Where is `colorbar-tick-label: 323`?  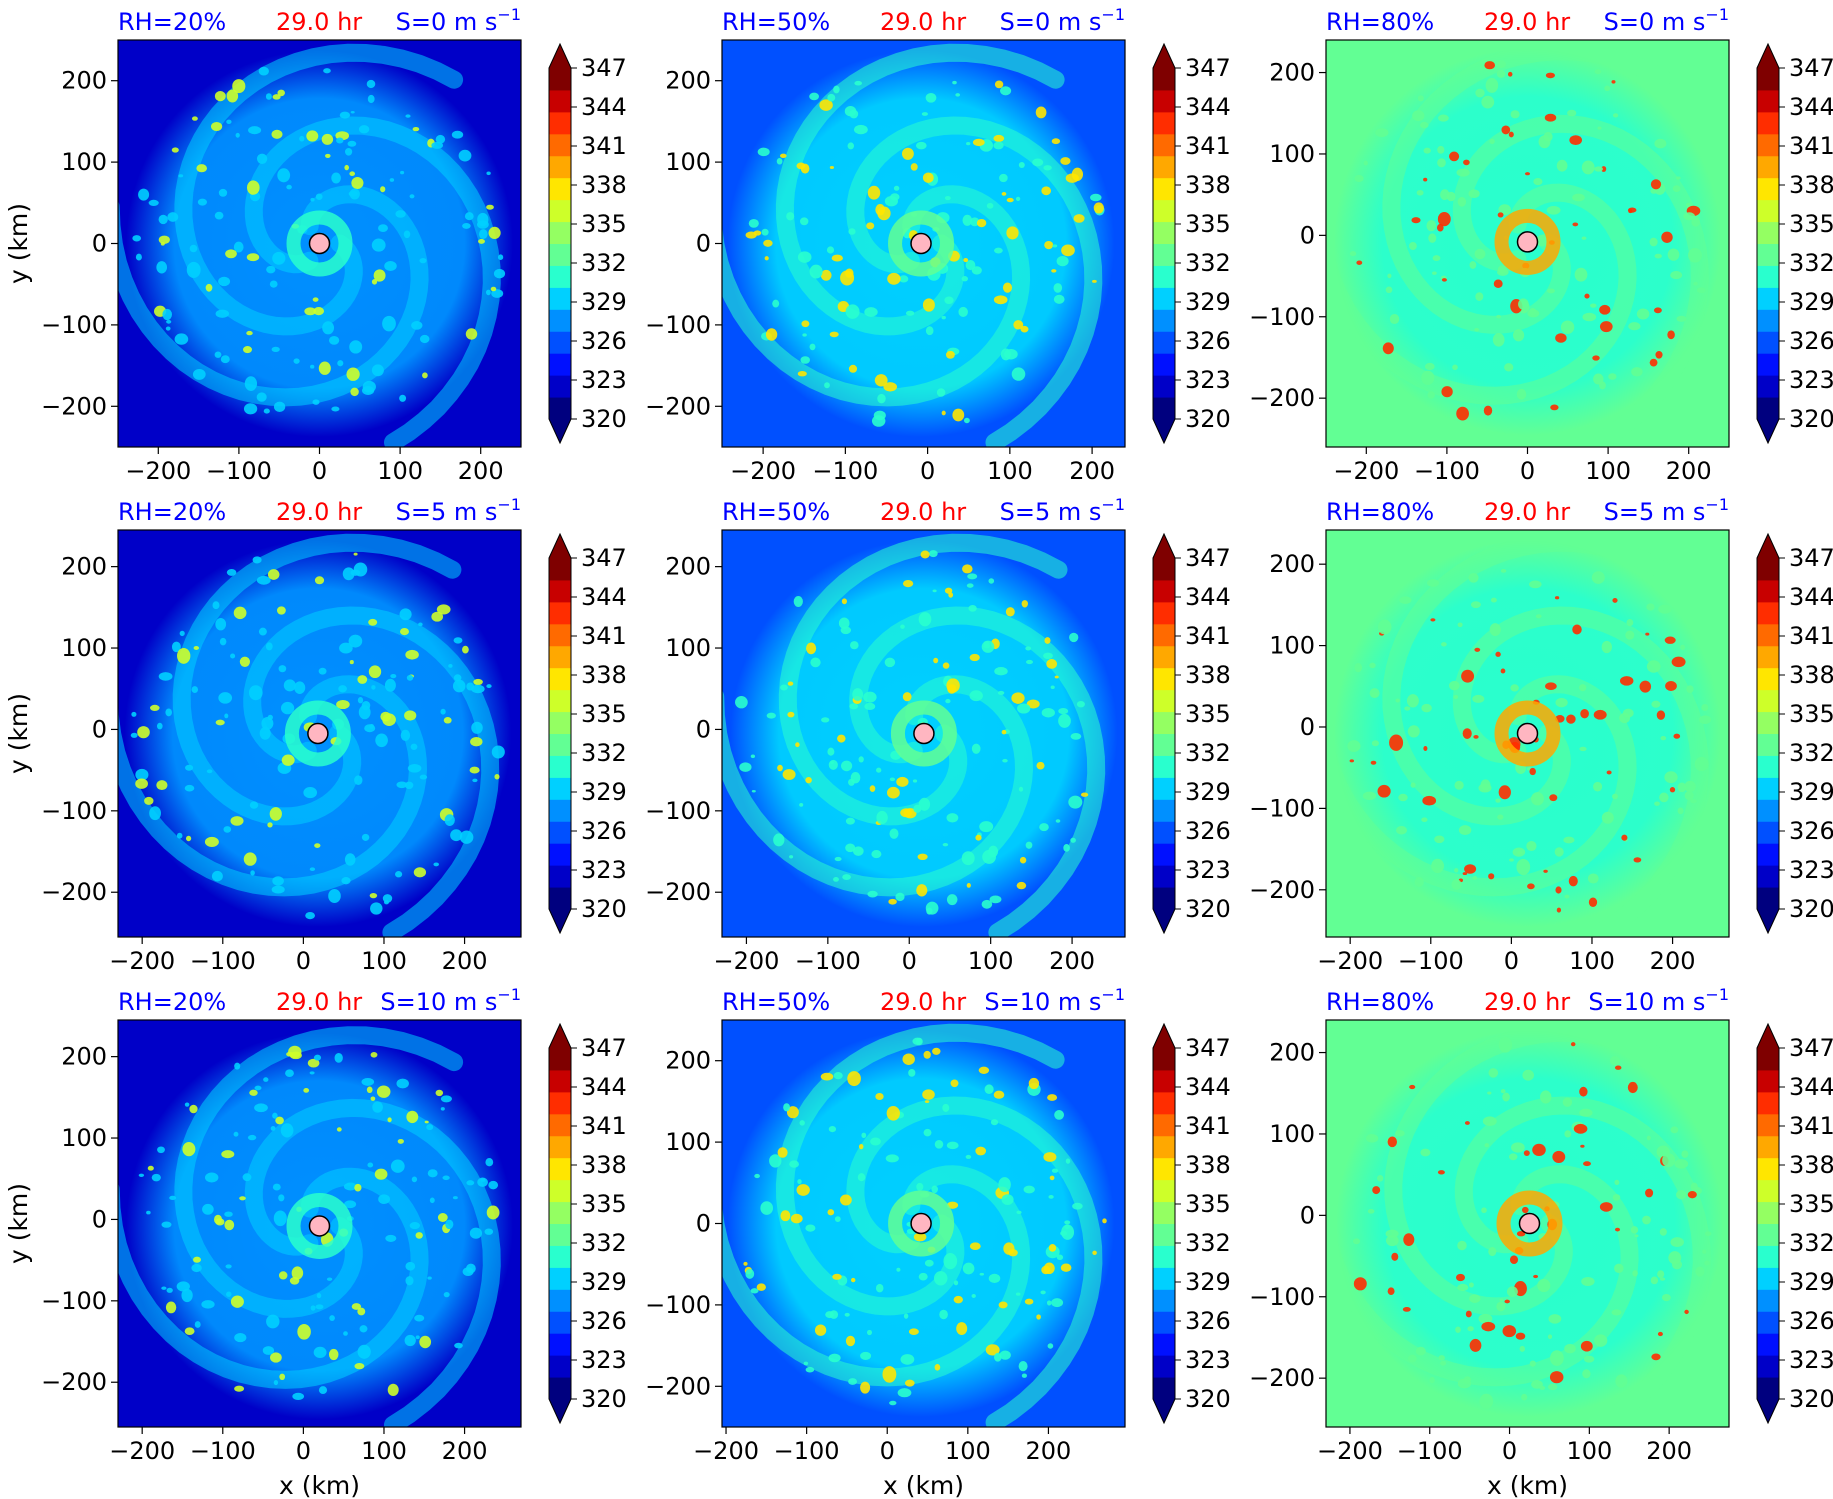
colorbar-tick-label: 323 is located at coordinates (1208, 1360).